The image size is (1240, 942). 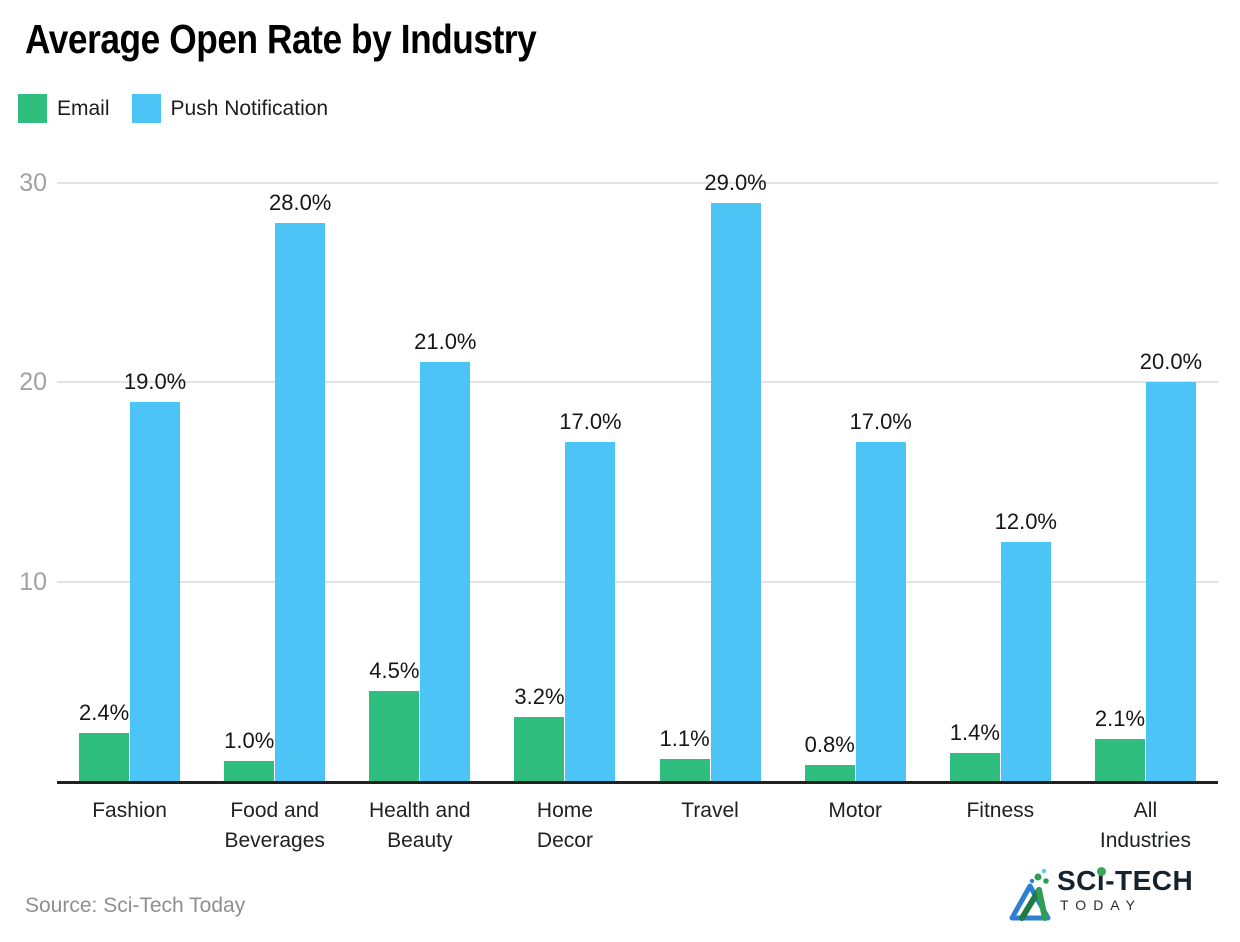 What do you see at coordinates (155, 575) in the screenshot?
I see `bar-push-notification-fashion: 19.0%` at bounding box center [155, 575].